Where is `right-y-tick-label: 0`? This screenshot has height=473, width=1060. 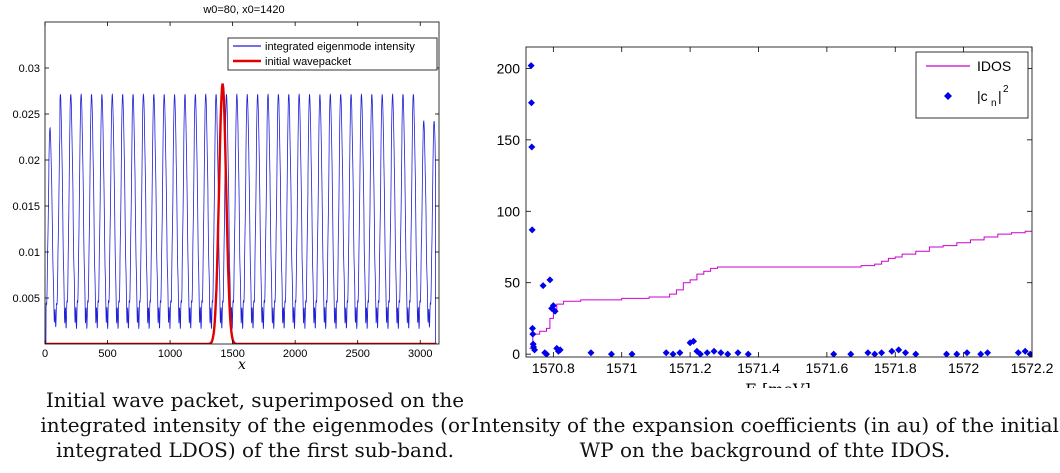 right-y-tick-label: 0 is located at coordinates (516, 354).